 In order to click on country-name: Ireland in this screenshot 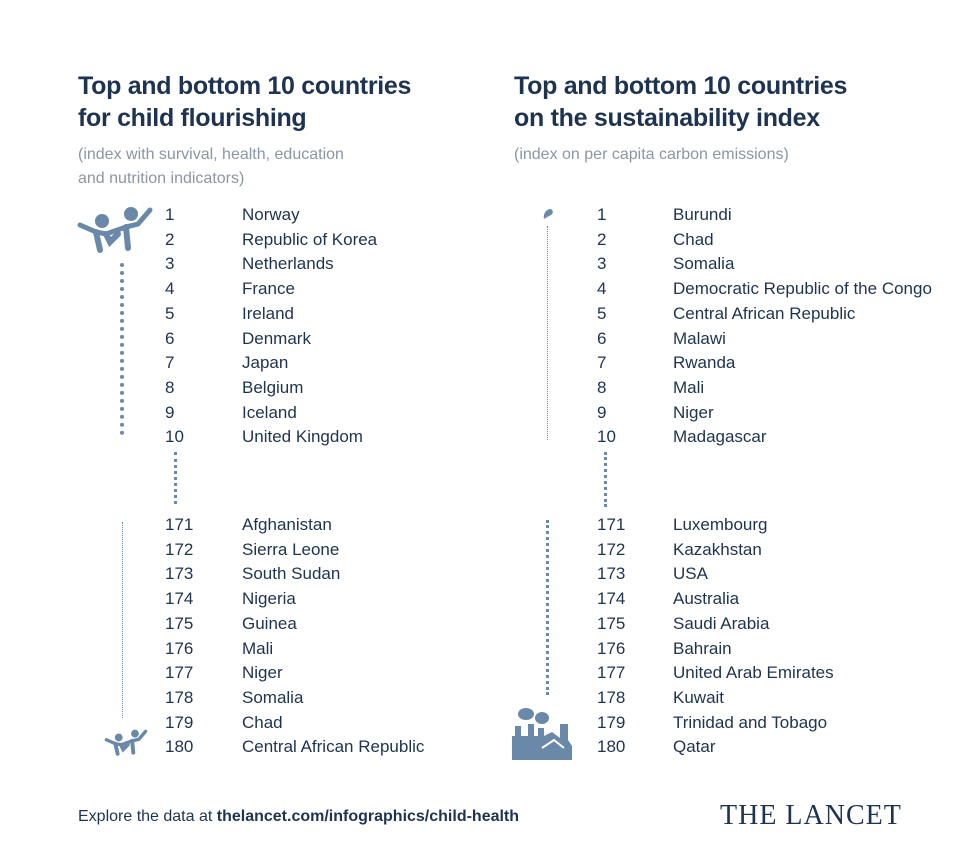, I will do `click(268, 313)`.